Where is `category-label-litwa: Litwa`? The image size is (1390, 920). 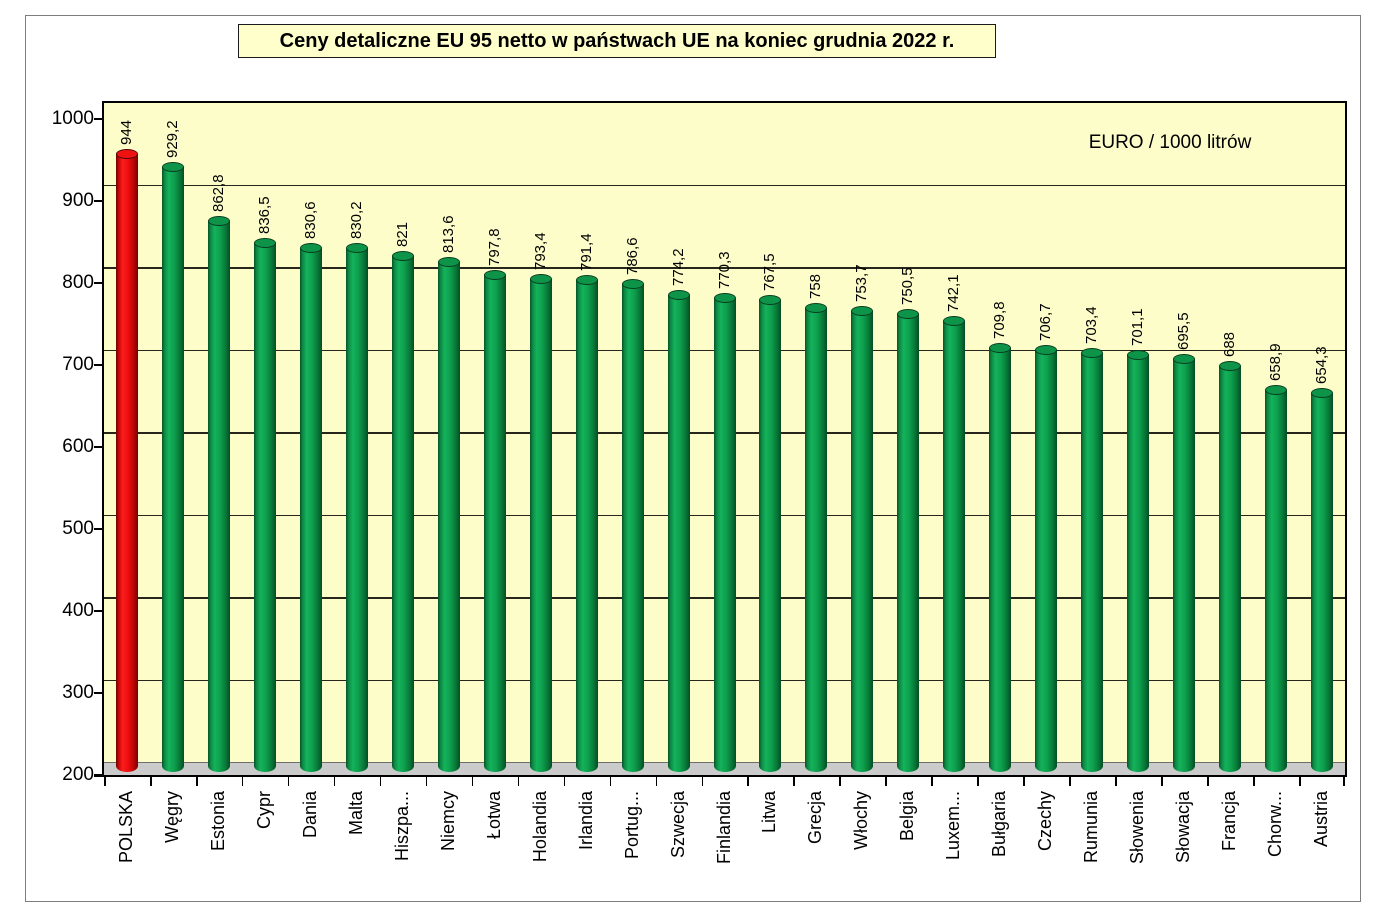
category-label-litwa: Litwa is located at coordinates (769, 812).